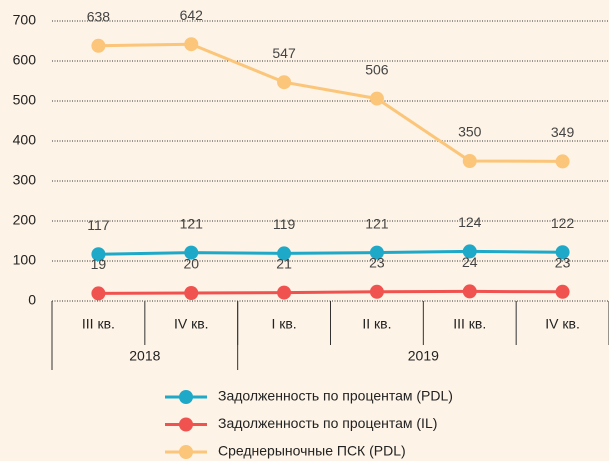 The image size is (609, 461). What do you see at coordinates (32, 300) in the screenshot?
I see `y-tick-label: 0` at bounding box center [32, 300].